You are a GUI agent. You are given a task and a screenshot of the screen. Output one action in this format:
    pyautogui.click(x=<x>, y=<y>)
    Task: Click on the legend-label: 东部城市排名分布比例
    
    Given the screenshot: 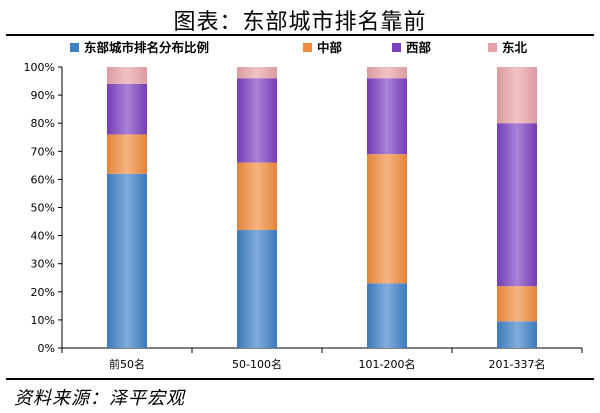 What is the action you would take?
    pyautogui.click(x=146, y=47)
    